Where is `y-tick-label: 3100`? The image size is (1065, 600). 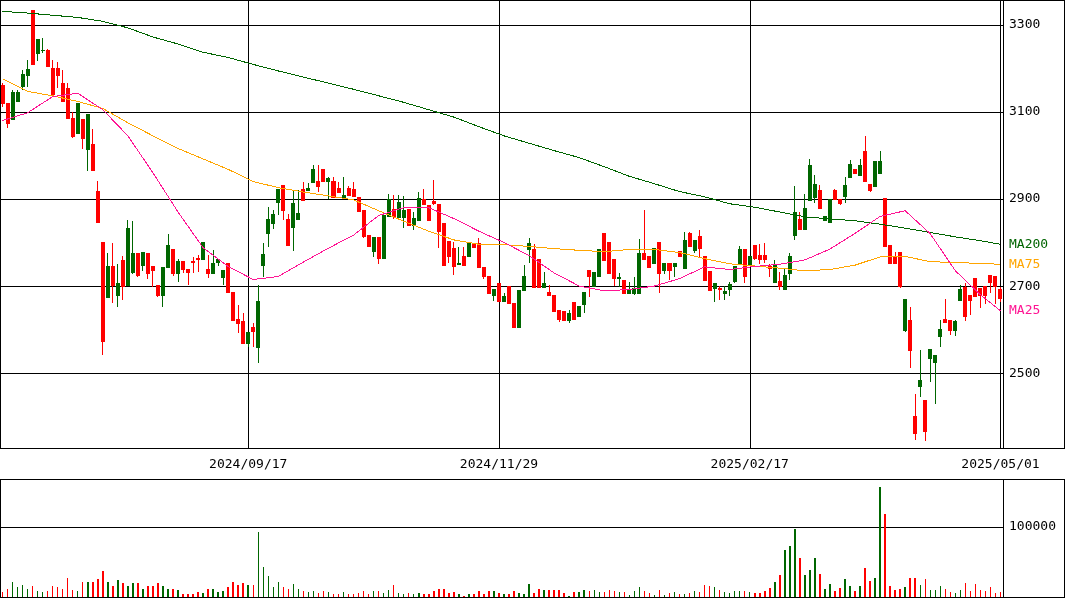
y-tick-label: 3100 is located at coordinates (1025, 111).